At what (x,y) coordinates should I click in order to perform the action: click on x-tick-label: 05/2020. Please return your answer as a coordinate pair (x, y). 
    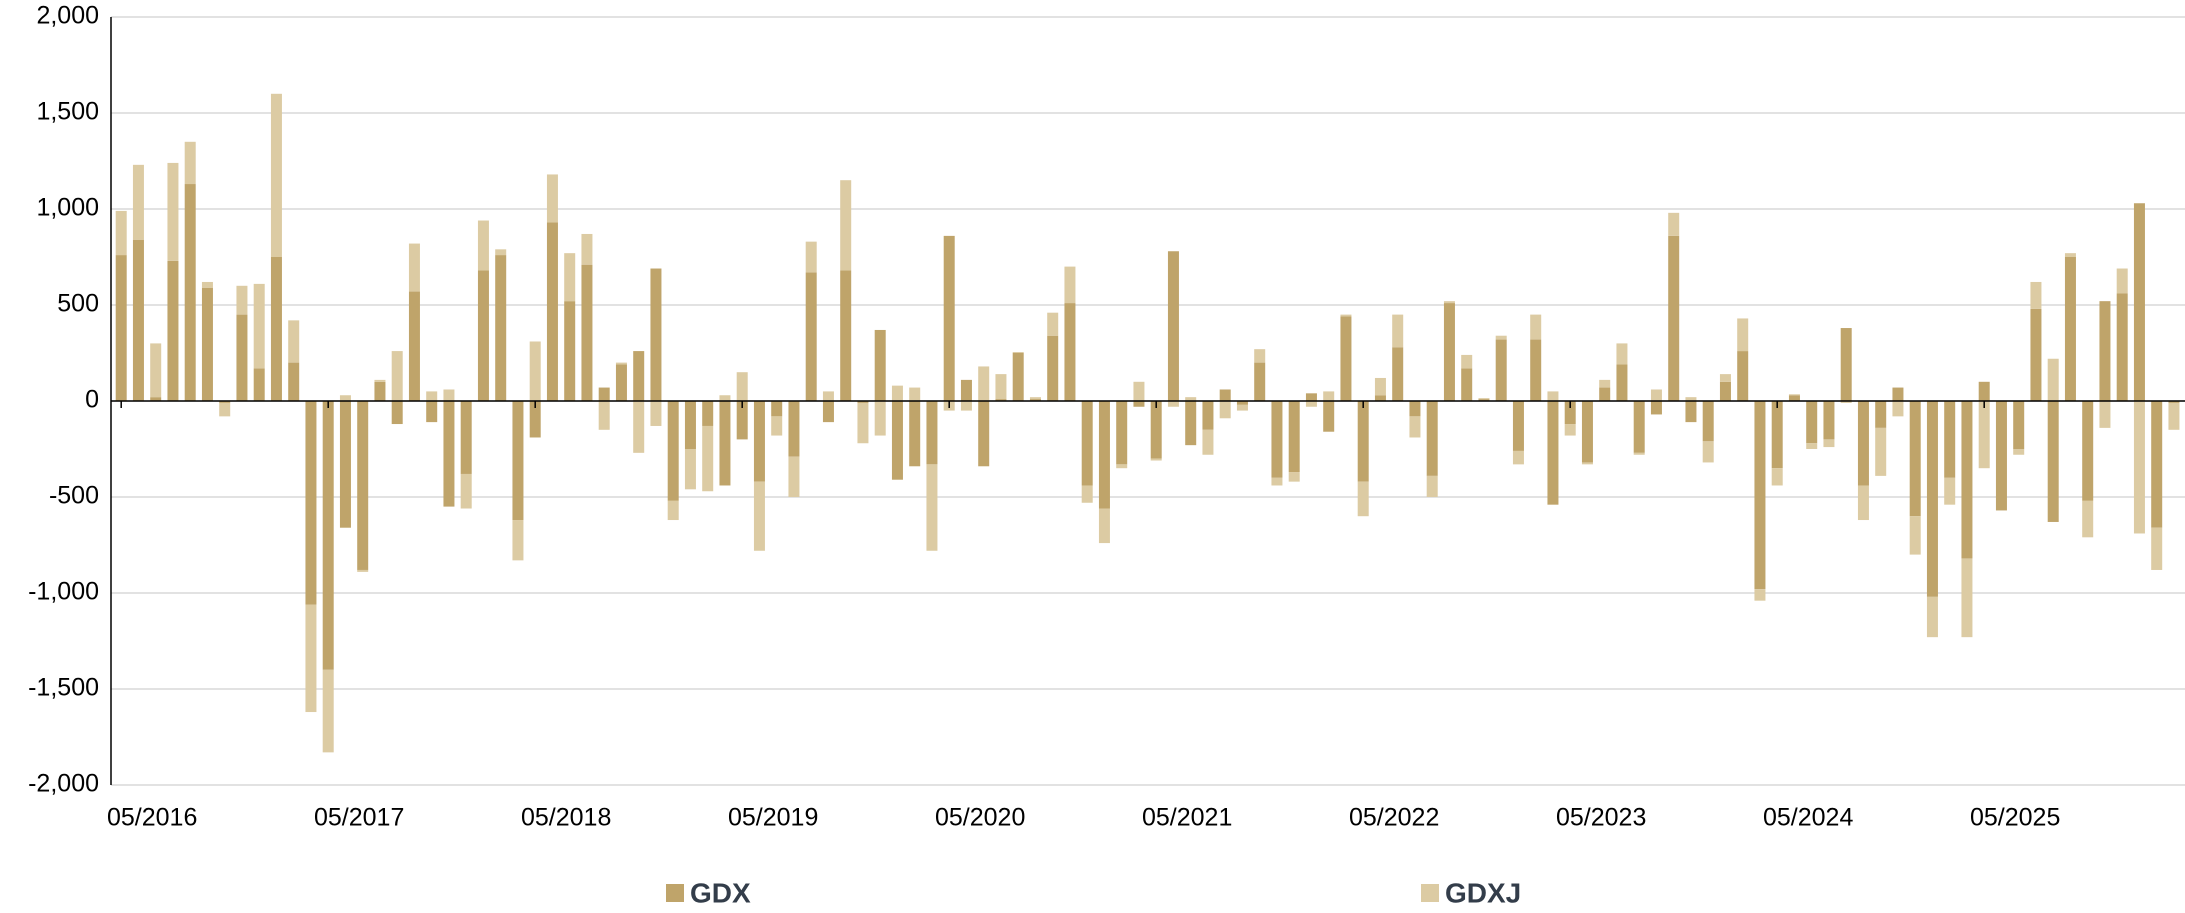
    Looking at the image, I should click on (980, 818).